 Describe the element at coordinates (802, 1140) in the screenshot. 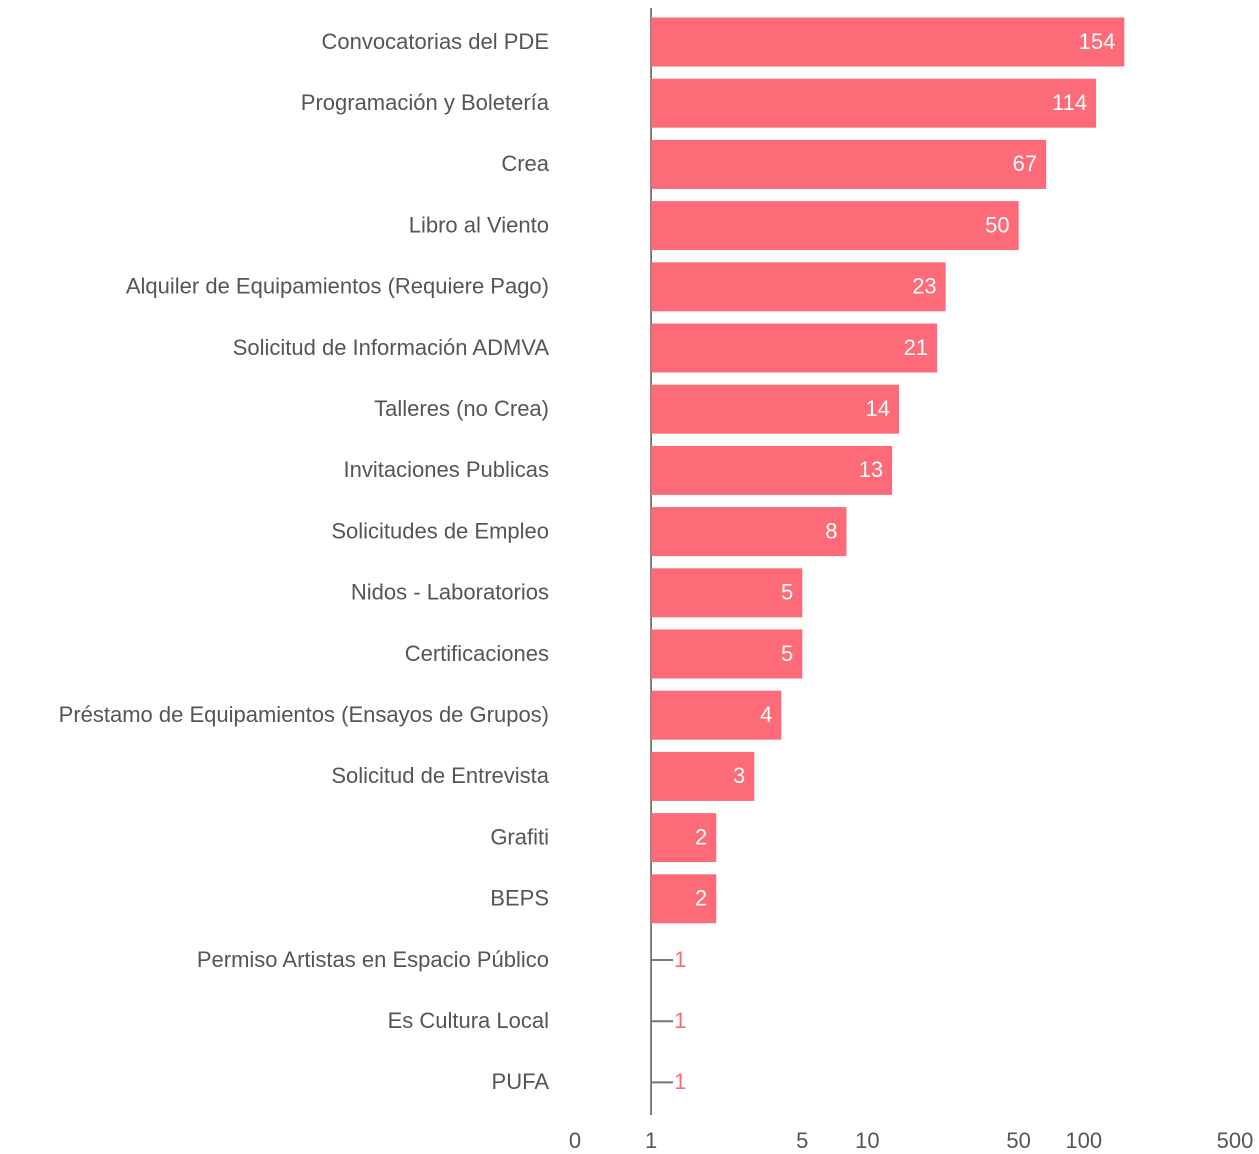

I see `x-tick-label: 5` at that location.